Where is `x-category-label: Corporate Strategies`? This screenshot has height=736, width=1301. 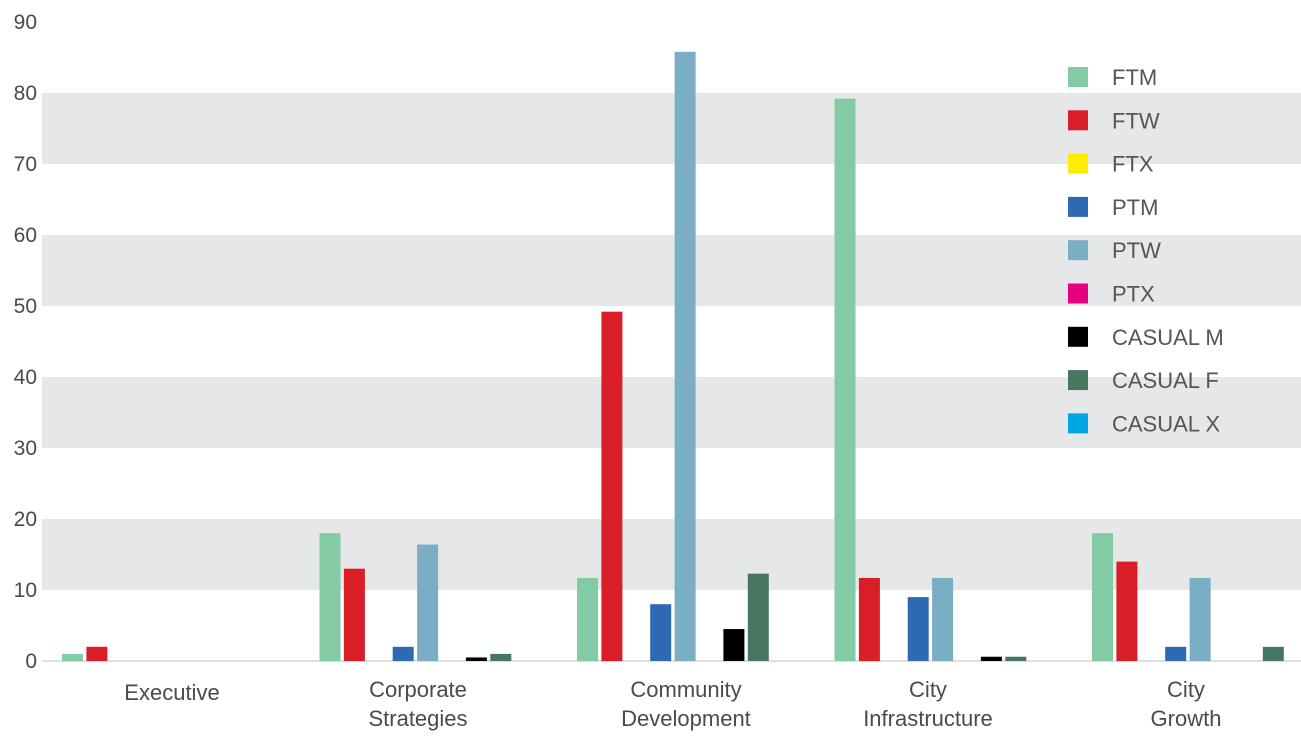
x-category-label: Corporate Strategies is located at coordinates (417, 704).